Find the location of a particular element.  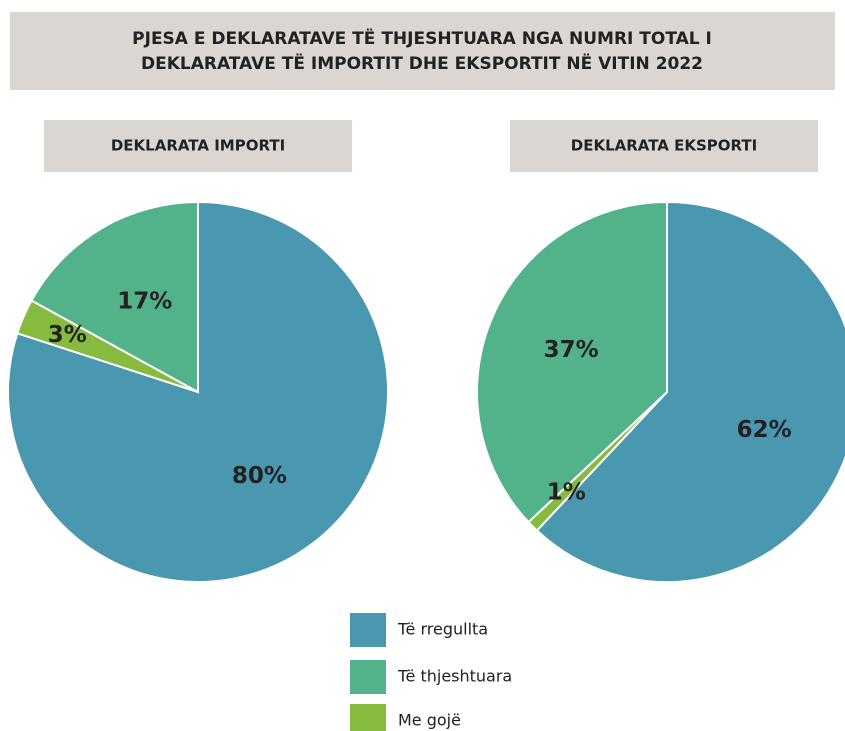

data-label: 17% is located at coordinates (144, 302).